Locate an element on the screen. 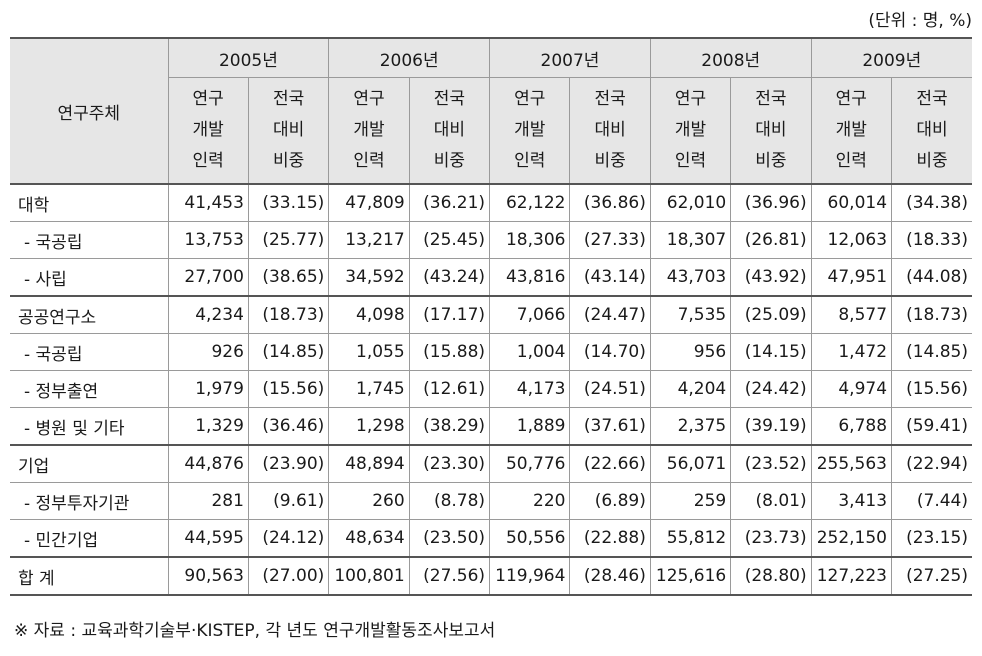 The width and height of the screenshot is (982, 656). share-cell: (22.66) is located at coordinates (610, 463).